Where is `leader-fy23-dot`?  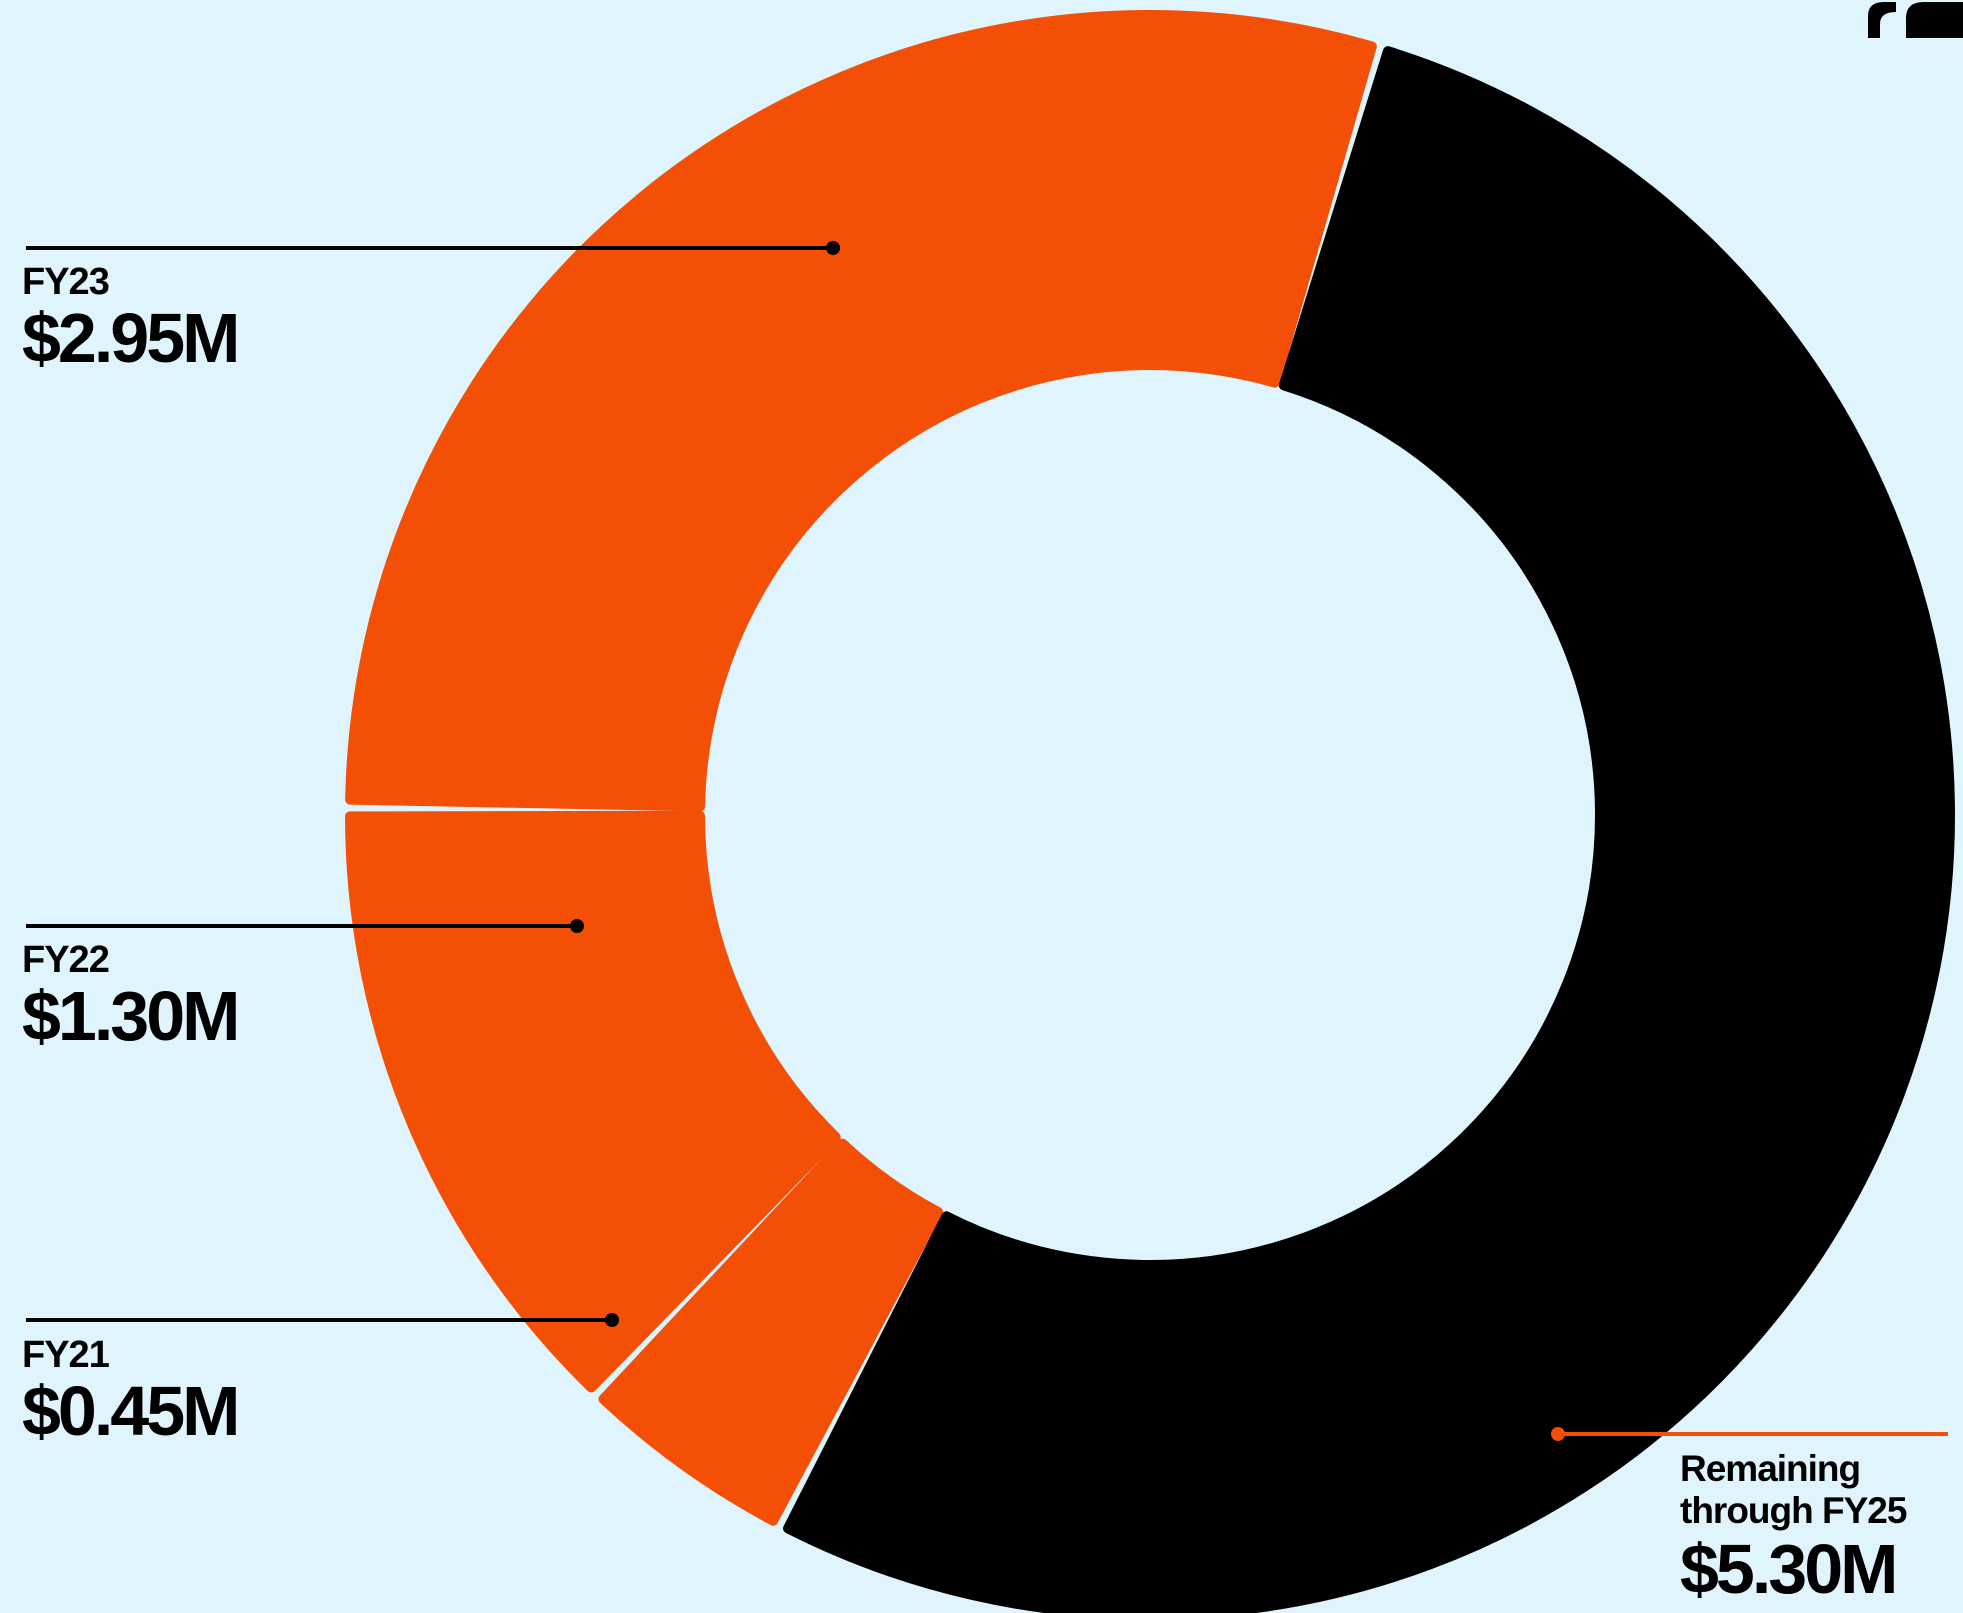
leader-fy23-dot is located at coordinates (833, 248).